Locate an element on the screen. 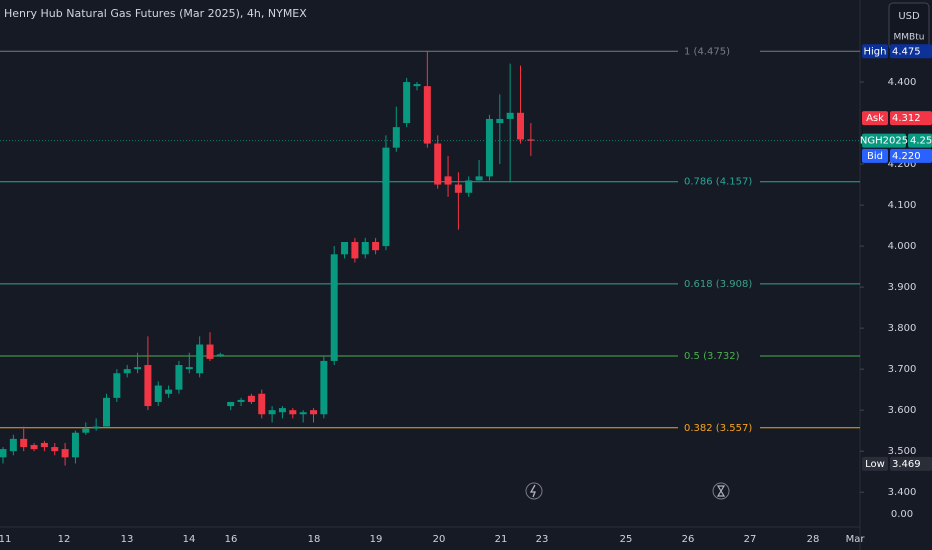 Image resolution: width=932 pixels, height=550 pixels. y-tick-label: 4.400 is located at coordinates (902, 82).